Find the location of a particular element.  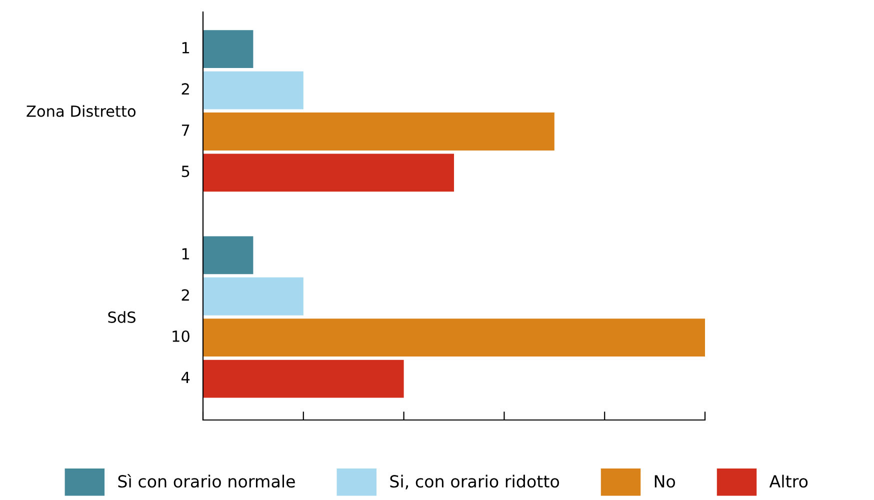

data-label: 7 is located at coordinates (186, 130).